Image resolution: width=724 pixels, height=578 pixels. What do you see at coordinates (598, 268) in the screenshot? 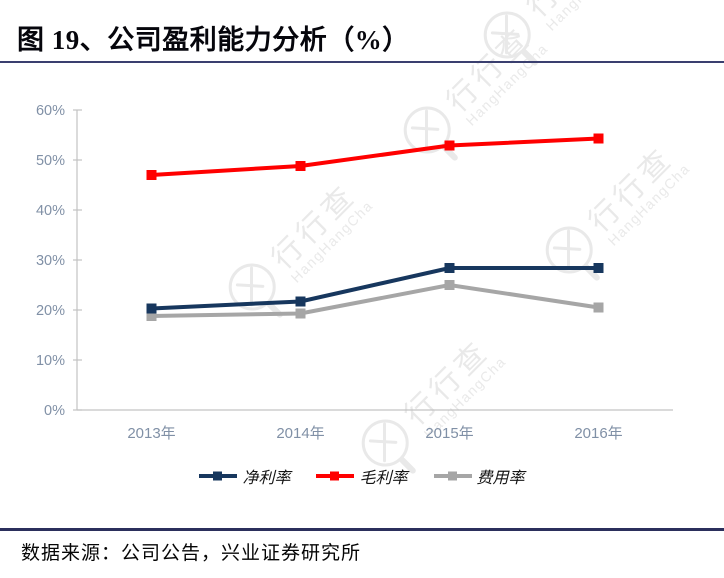
I see `data-point-net-margin-2016年` at bounding box center [598, 268].